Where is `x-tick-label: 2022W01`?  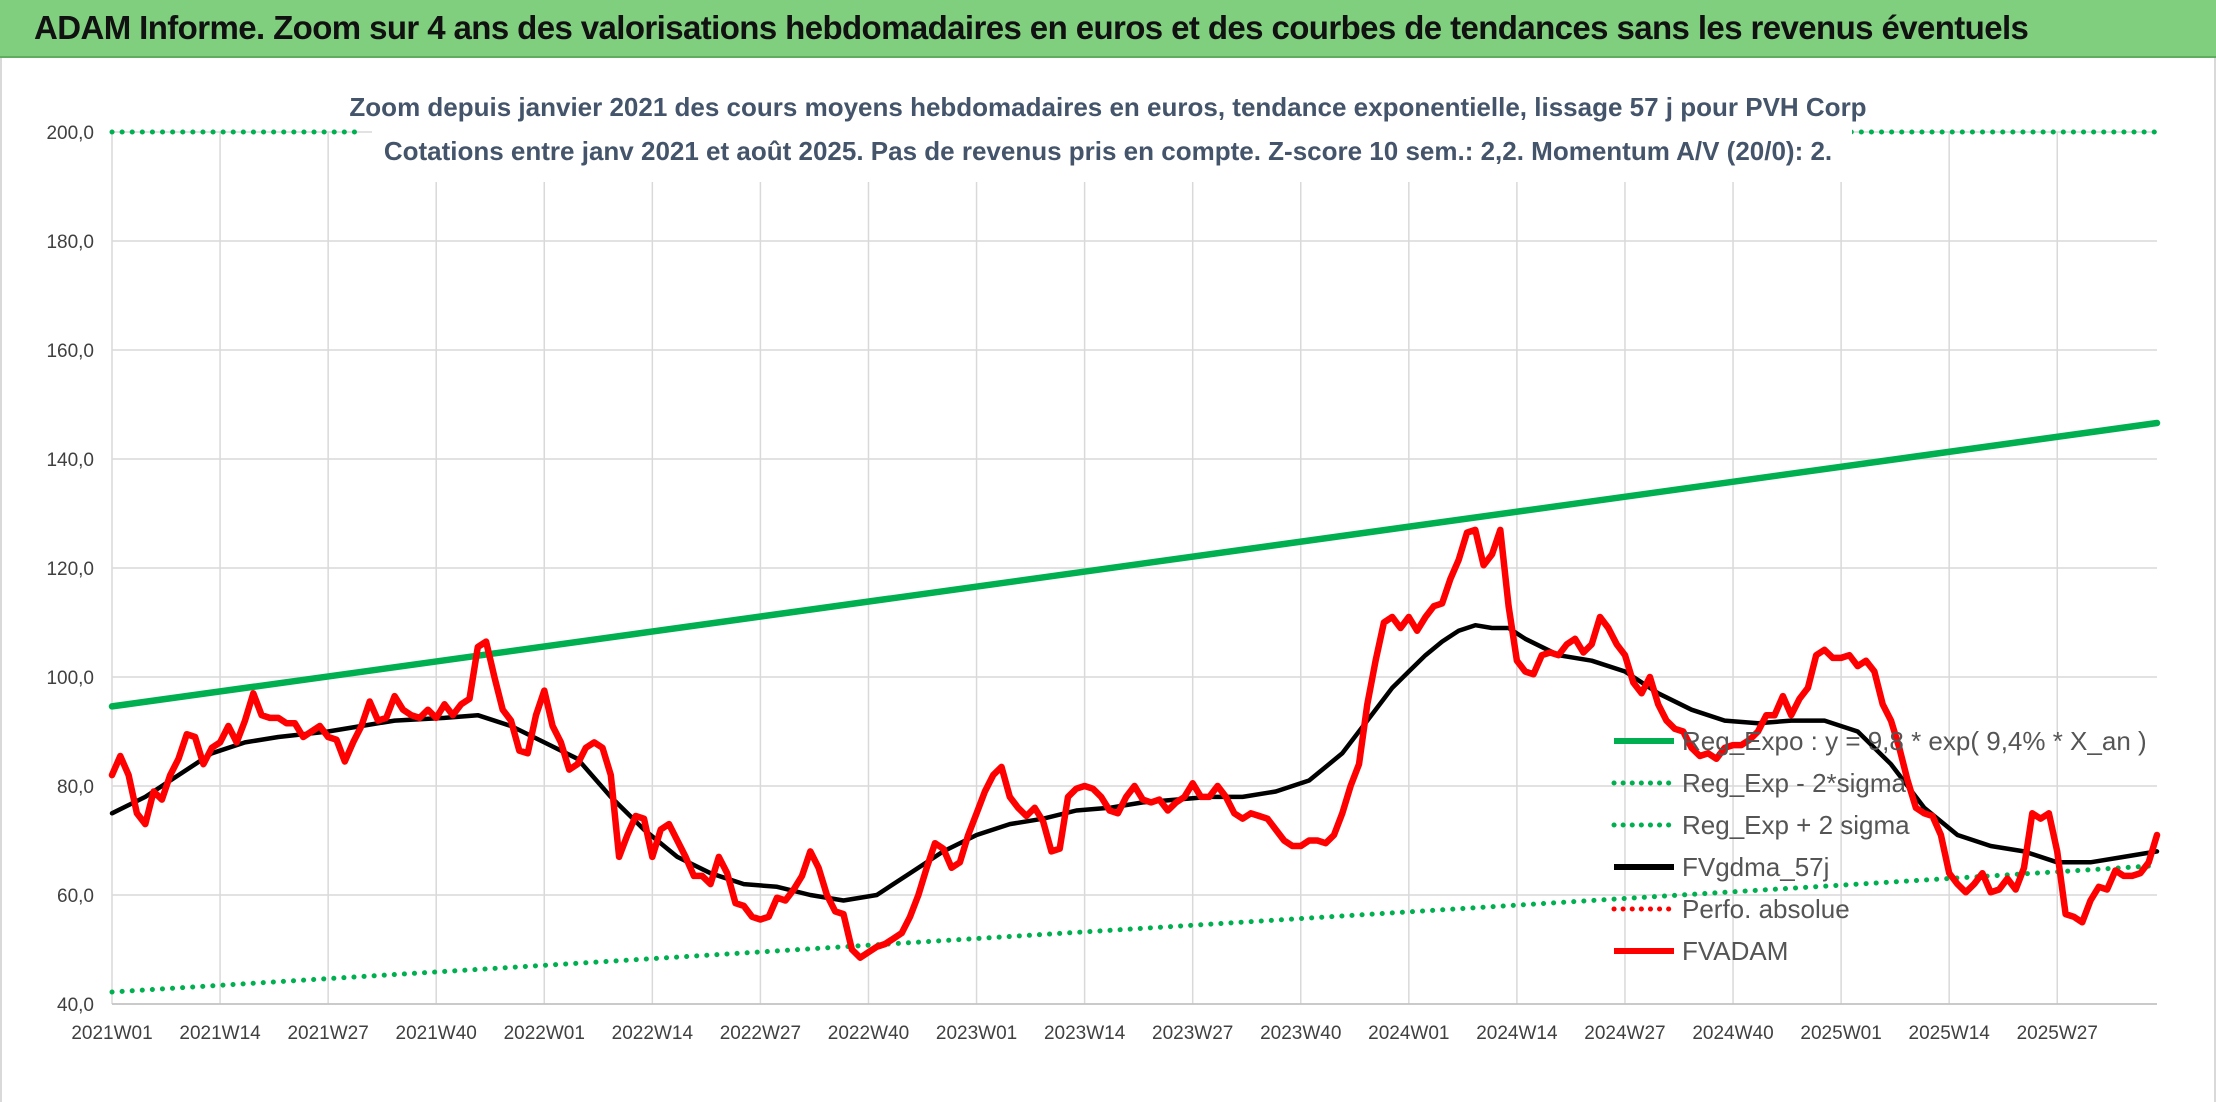 x-tick-label: 2022W01 is located at coordinates (544, 1033).